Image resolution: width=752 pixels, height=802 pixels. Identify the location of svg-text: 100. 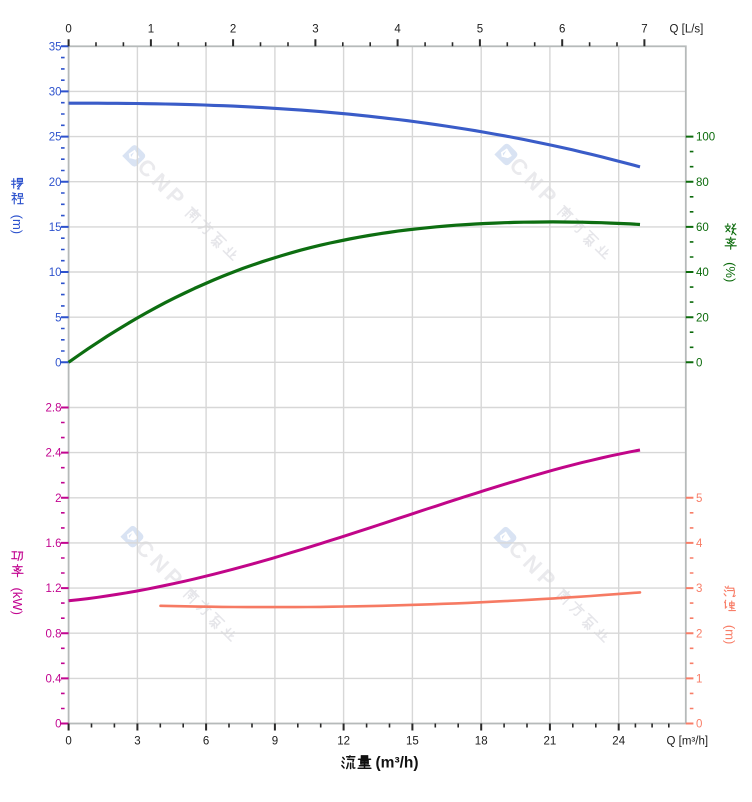
(705, 138).